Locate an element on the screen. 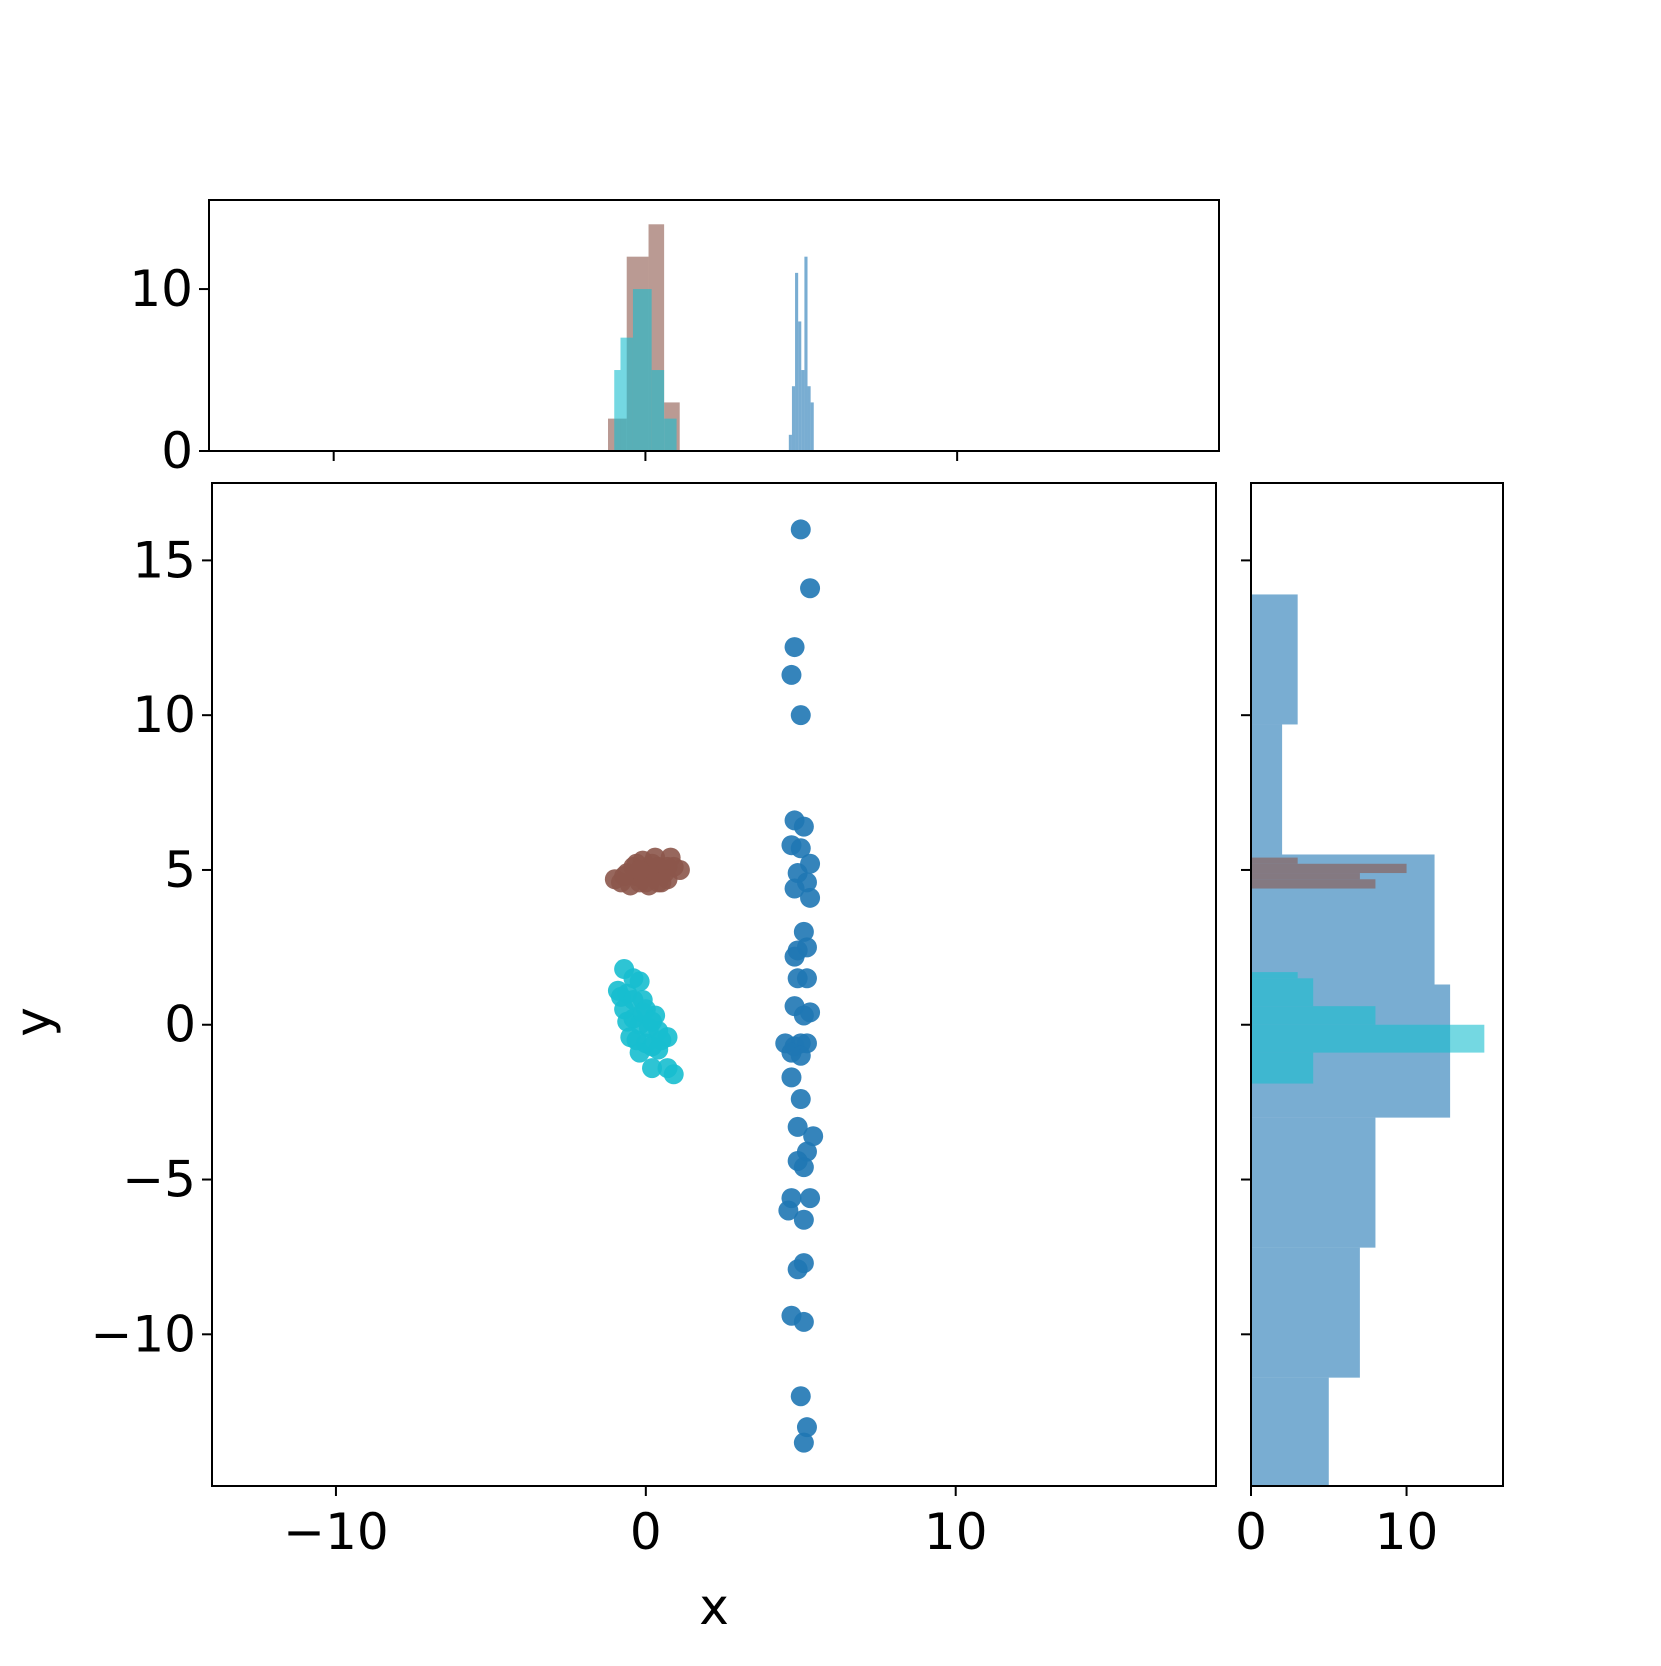  y-marginal-histogram: 0 10 is located at coordinates (1369, 1021).